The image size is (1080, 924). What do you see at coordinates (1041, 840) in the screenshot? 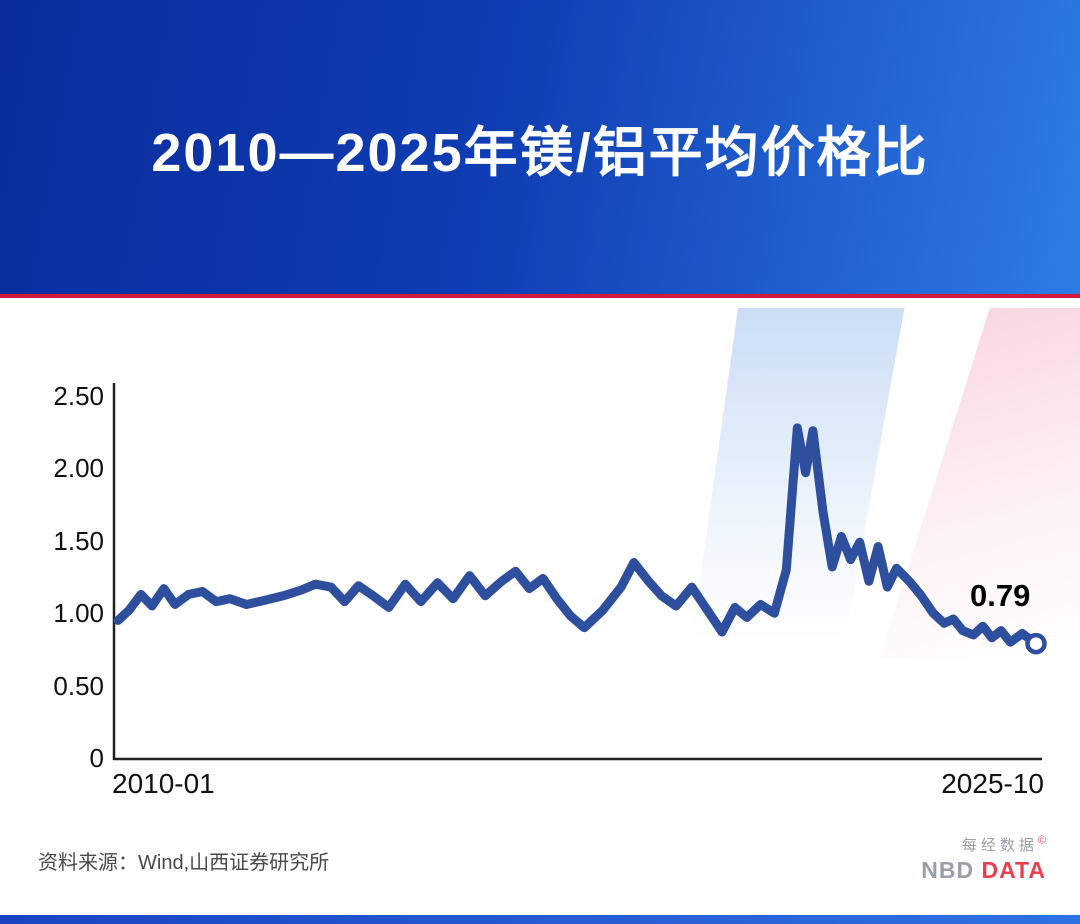
I see `copyright-mark: ©` at bounding box center [1041, 840].